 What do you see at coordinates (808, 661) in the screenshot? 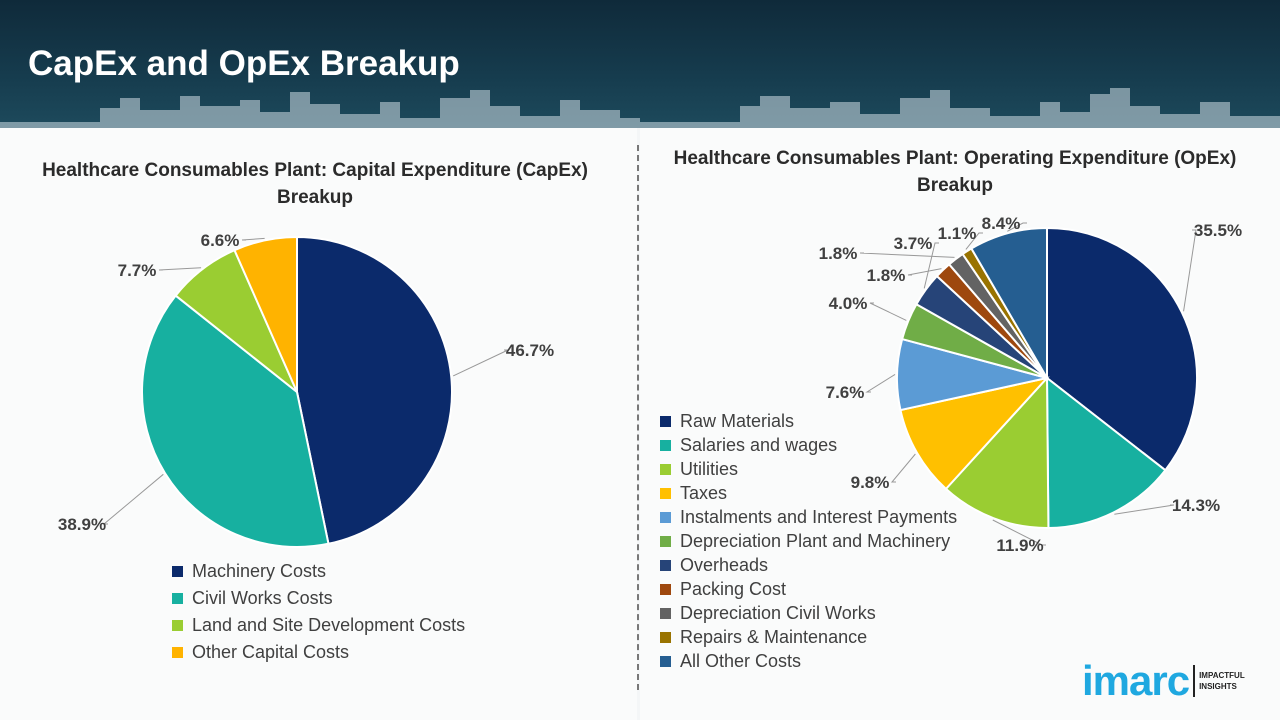
I see `legend-item: All Other Costs` at bounding box center [808, 661].